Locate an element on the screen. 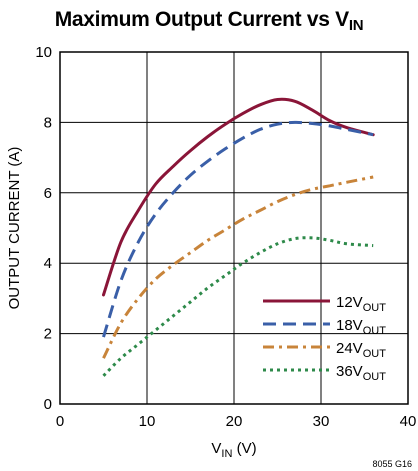 The width and height of the screenshot is (418, 471). y-tick-label: 0 is located at coordinates (48, 404).